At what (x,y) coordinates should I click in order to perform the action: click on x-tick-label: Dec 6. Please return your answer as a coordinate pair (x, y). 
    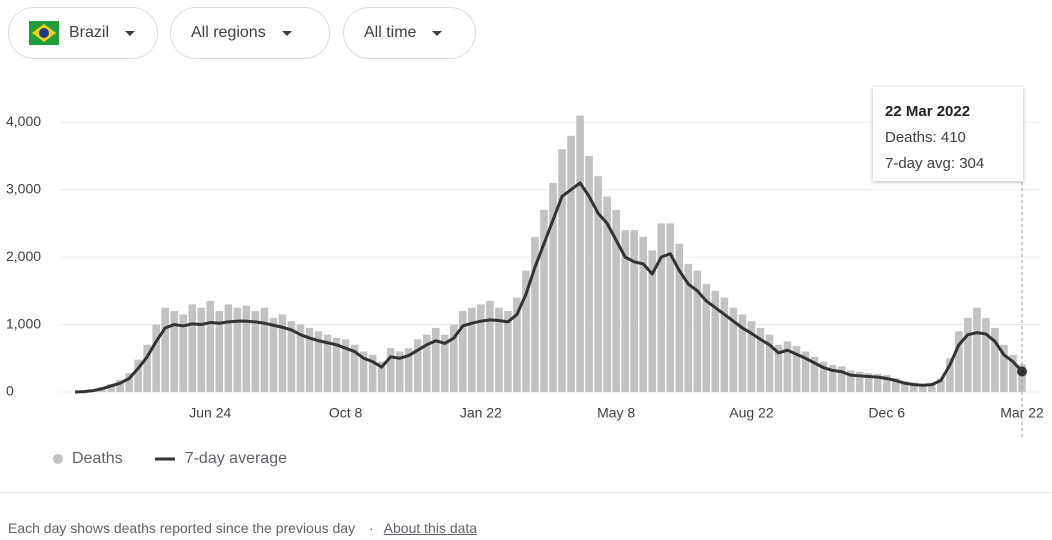
    Looking at the image, I should click on (886, 413).